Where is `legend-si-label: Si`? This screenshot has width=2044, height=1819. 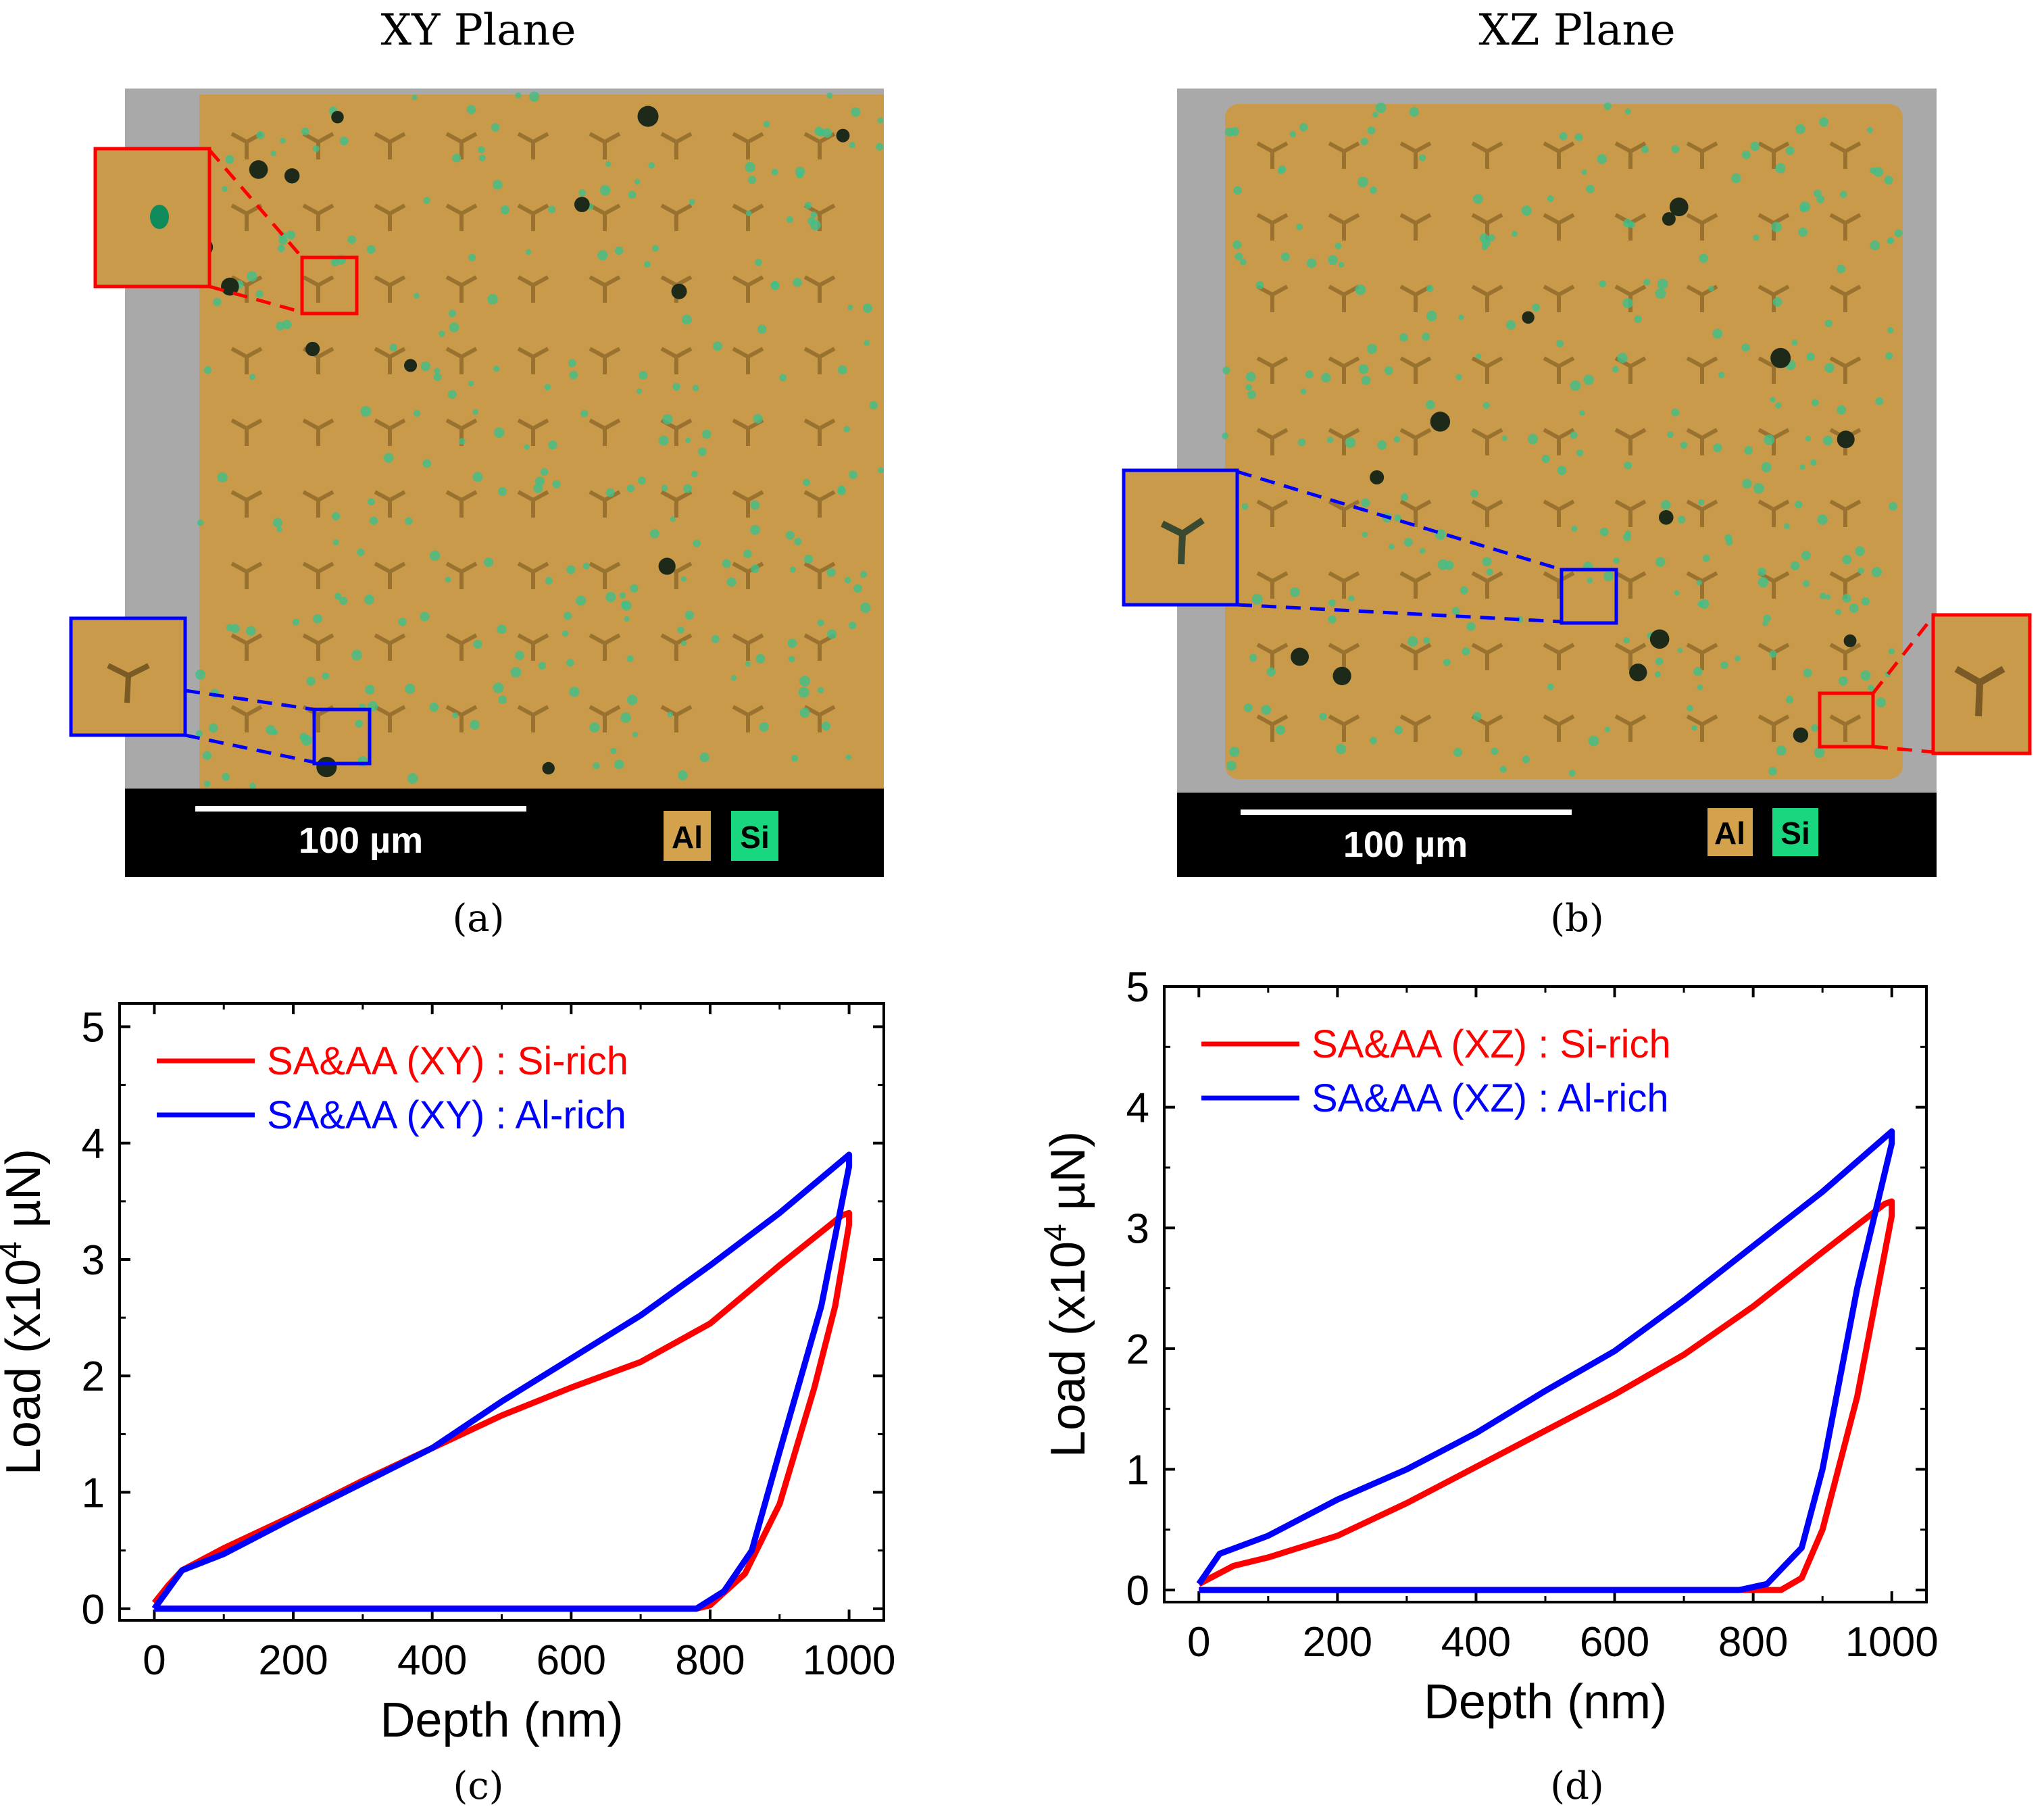 legend-si-label: Si is located at coordinates (1795, 833).